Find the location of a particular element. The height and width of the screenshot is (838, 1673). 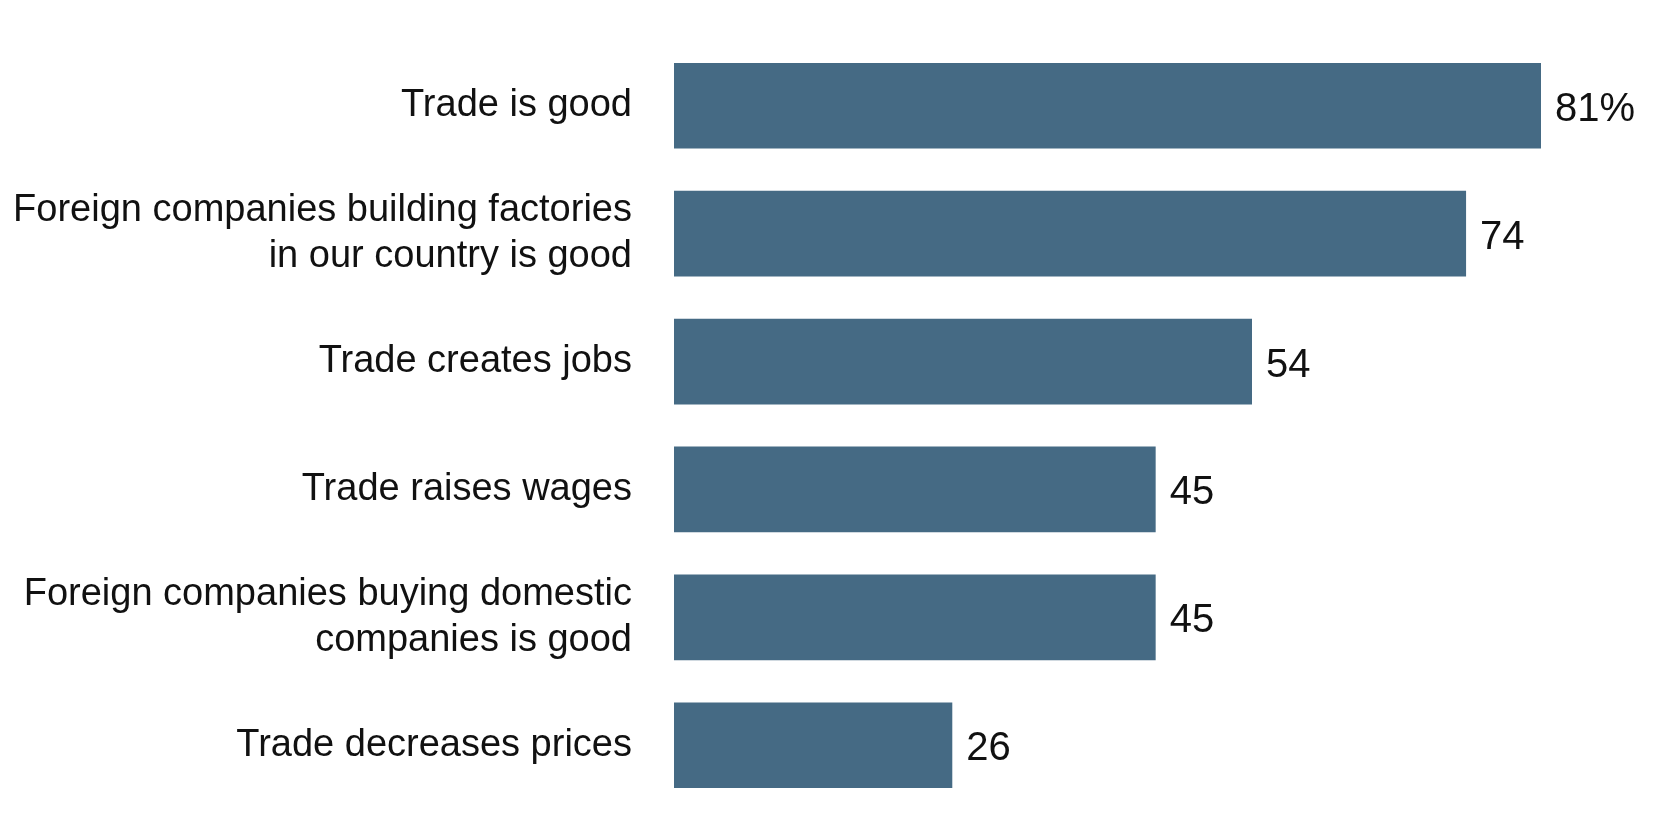

data-label: 81% is located at coordinates (1595, 106).